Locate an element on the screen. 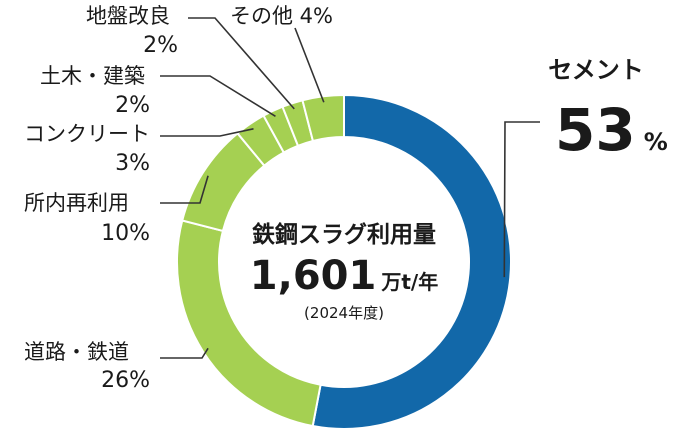 This screenshot has height=430, width=690. center-title: 鉄鋼スラグ利用量 is located at coordinates (344, 234).